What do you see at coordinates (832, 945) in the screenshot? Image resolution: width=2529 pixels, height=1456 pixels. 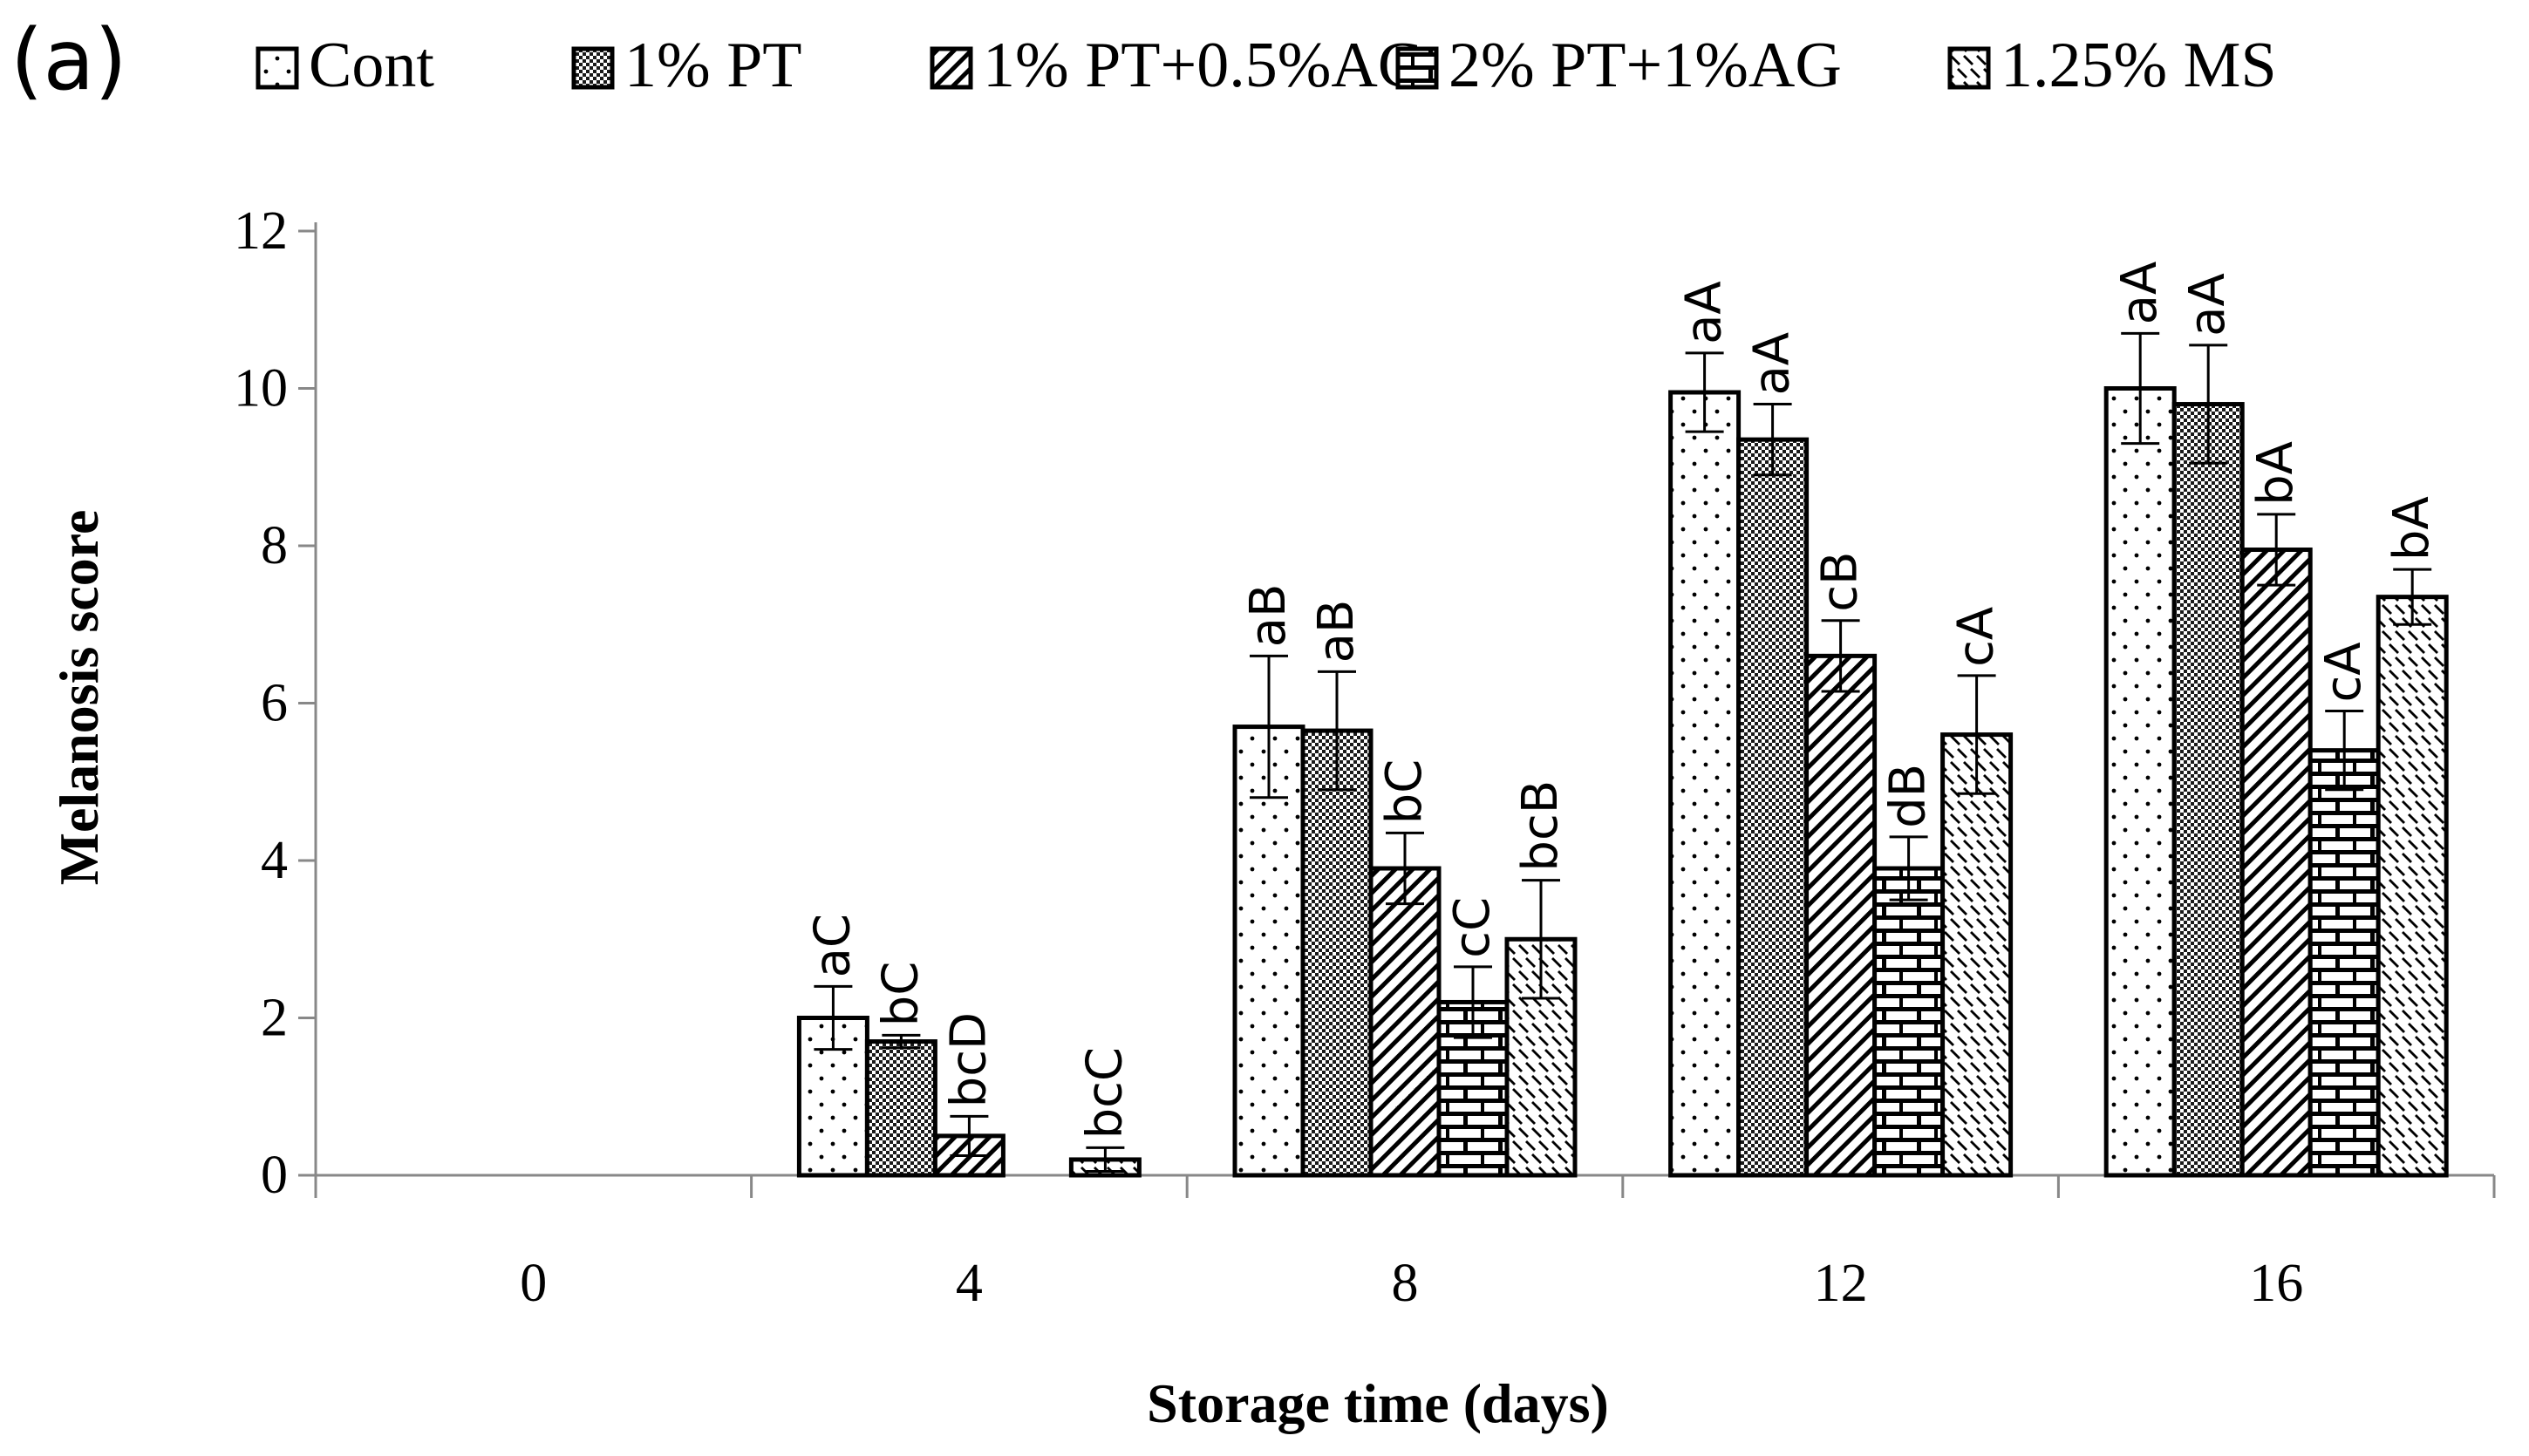 I see `significance-label: aC` at bounding box center [832, 945].